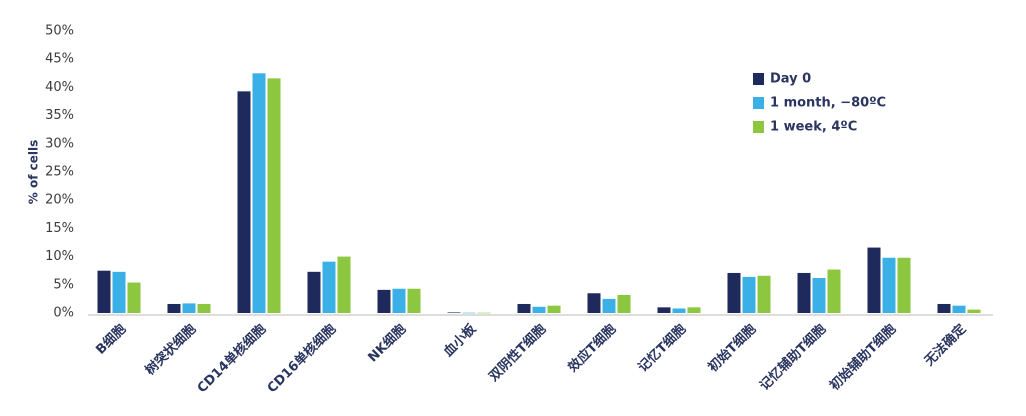 The width and height of the screenshot is (1026, 416). Describe the element at coordinates (59, 200) in the screenshot. I see `y-tick-label: 20%` at that location.